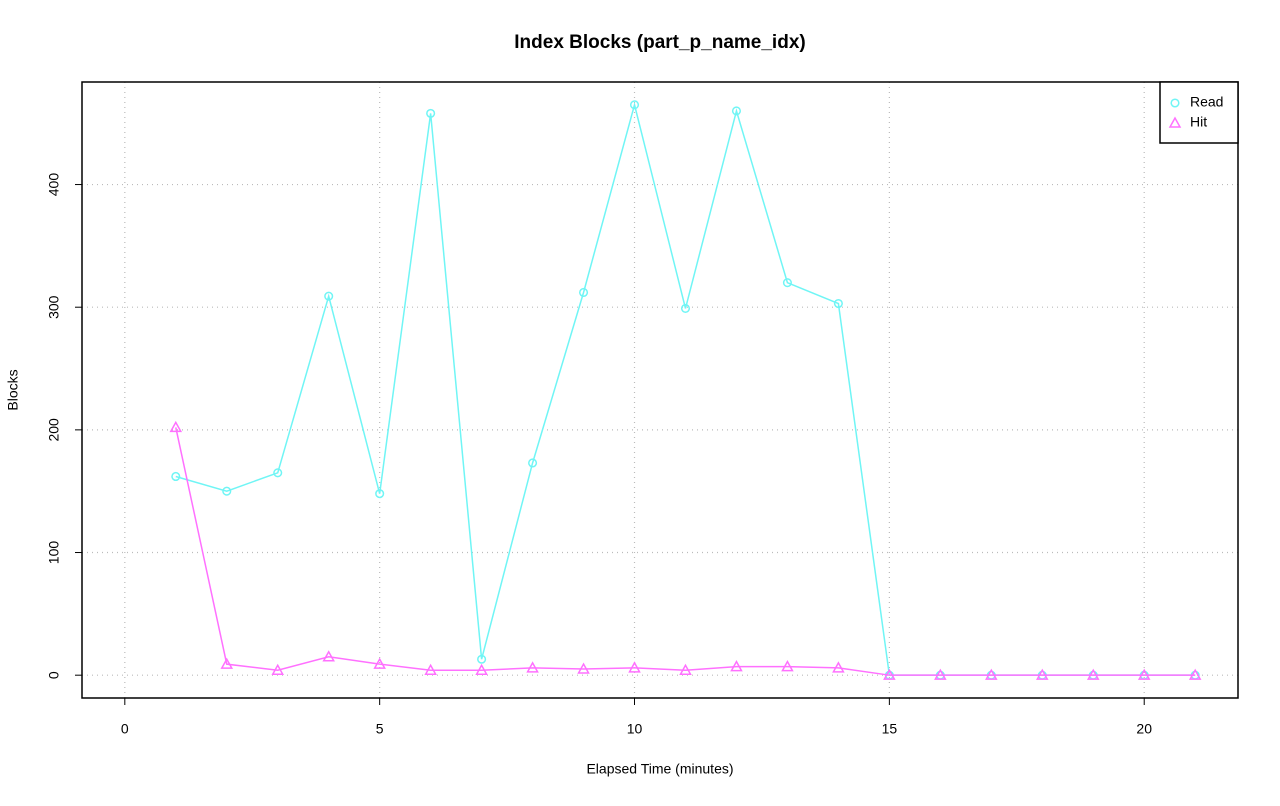  Describe the element at coordinates (890, 729) in the screenshot. I see `x-tick-label: 15` at that location.